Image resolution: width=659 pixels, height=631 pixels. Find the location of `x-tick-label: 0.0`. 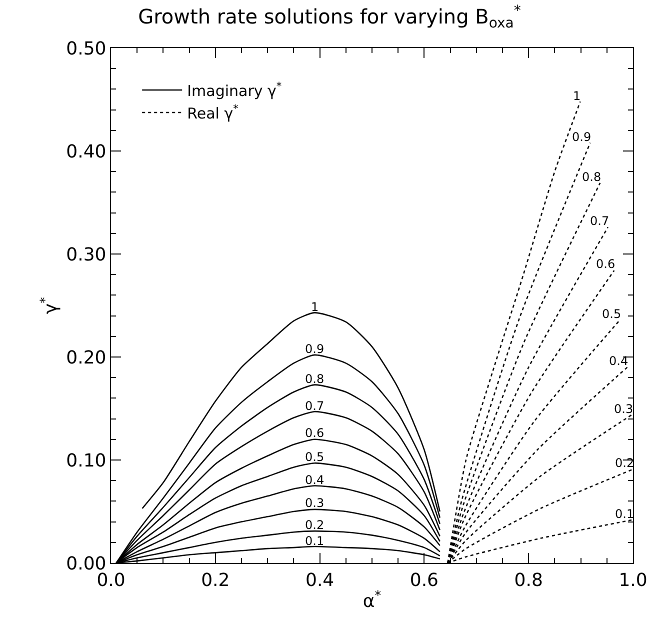

x-tick-label: 0.0 is located at coordinates (111, 580).